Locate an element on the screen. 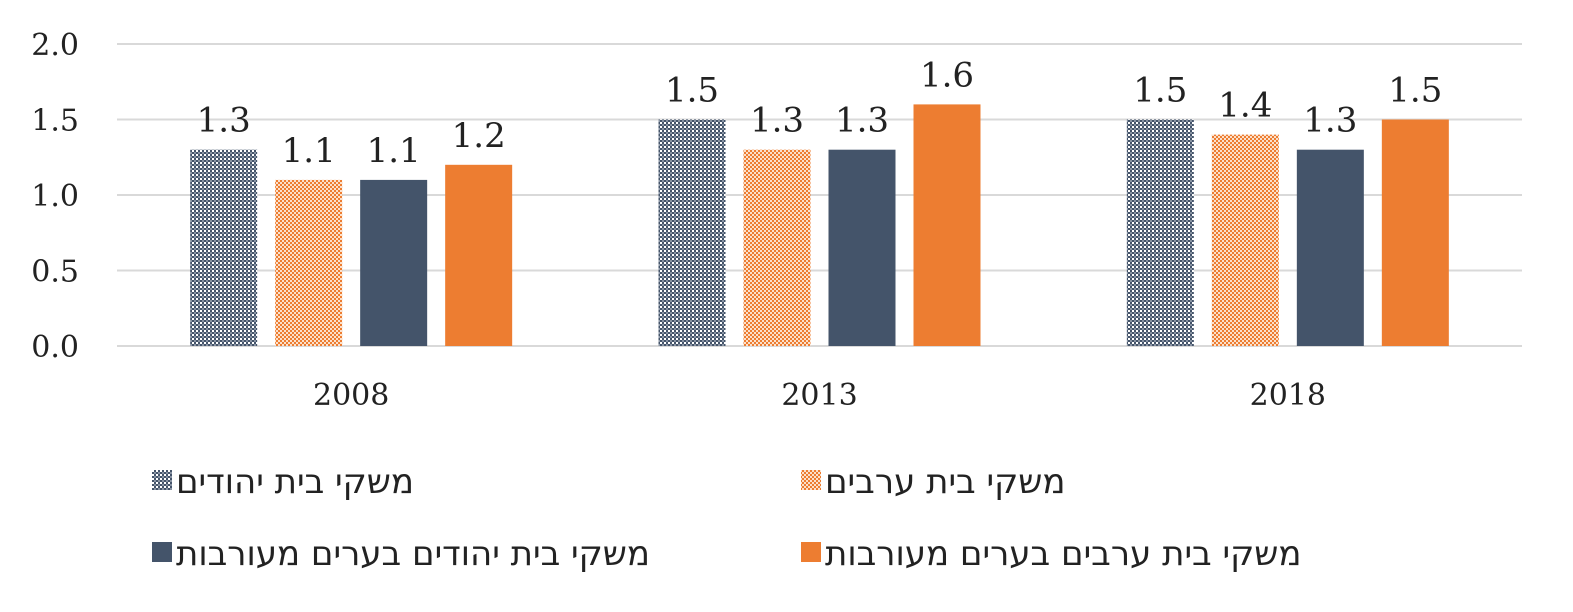  y-tick-label: 1.5 is located at coordinates (55, 121).